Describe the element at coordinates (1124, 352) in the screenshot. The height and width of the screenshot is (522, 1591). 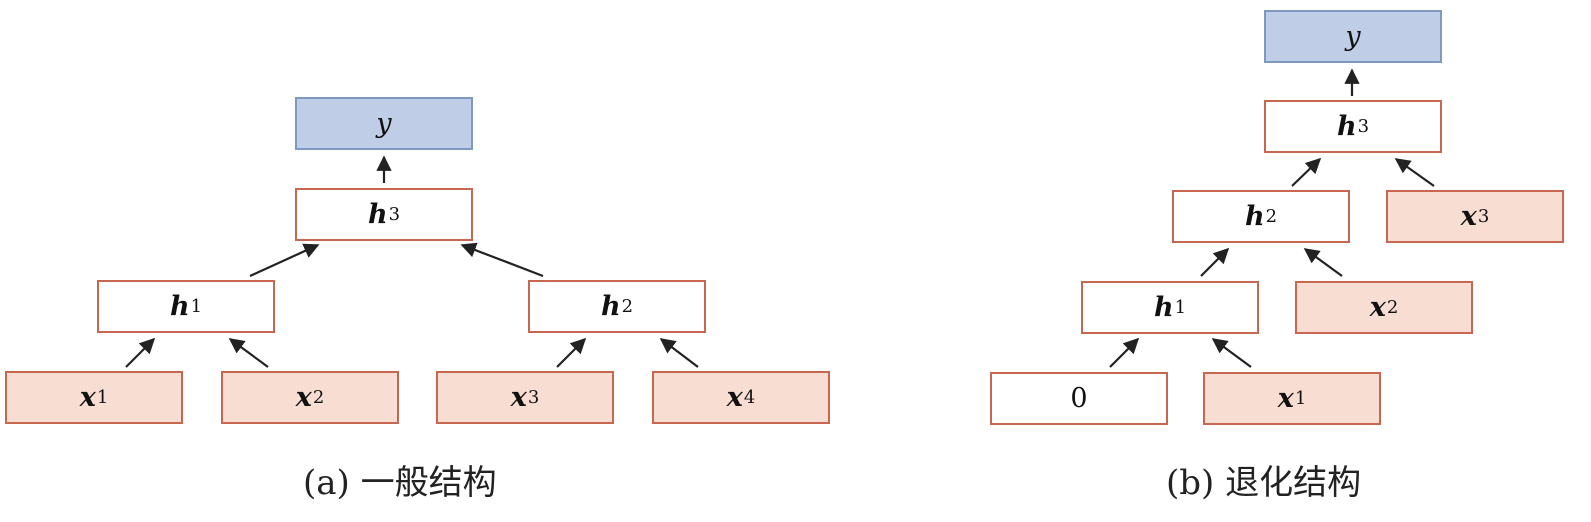
I see `edge-zero-h1` at that location.